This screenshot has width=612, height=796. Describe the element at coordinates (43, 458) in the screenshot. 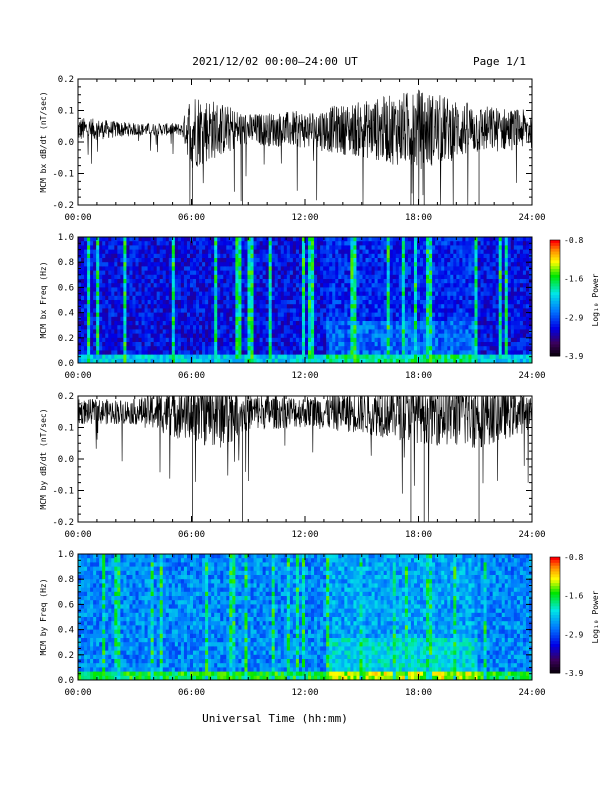

I see `y-axis-label: MCM by dB/dt (nT/sec)` at that location.